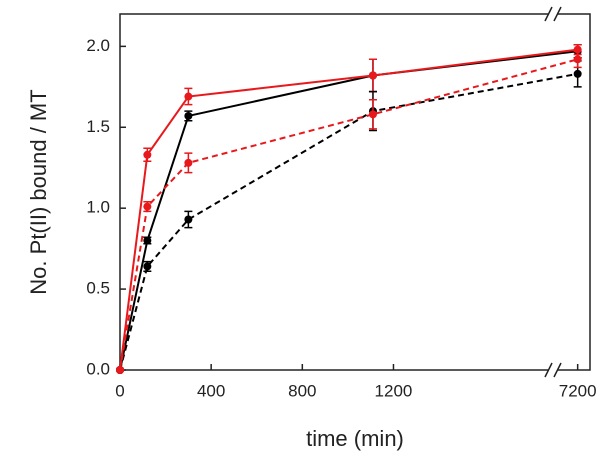  Describe the element at coordinates (98, 368) in the screenshot. I see `y-tick-label: 0.0` at that location.